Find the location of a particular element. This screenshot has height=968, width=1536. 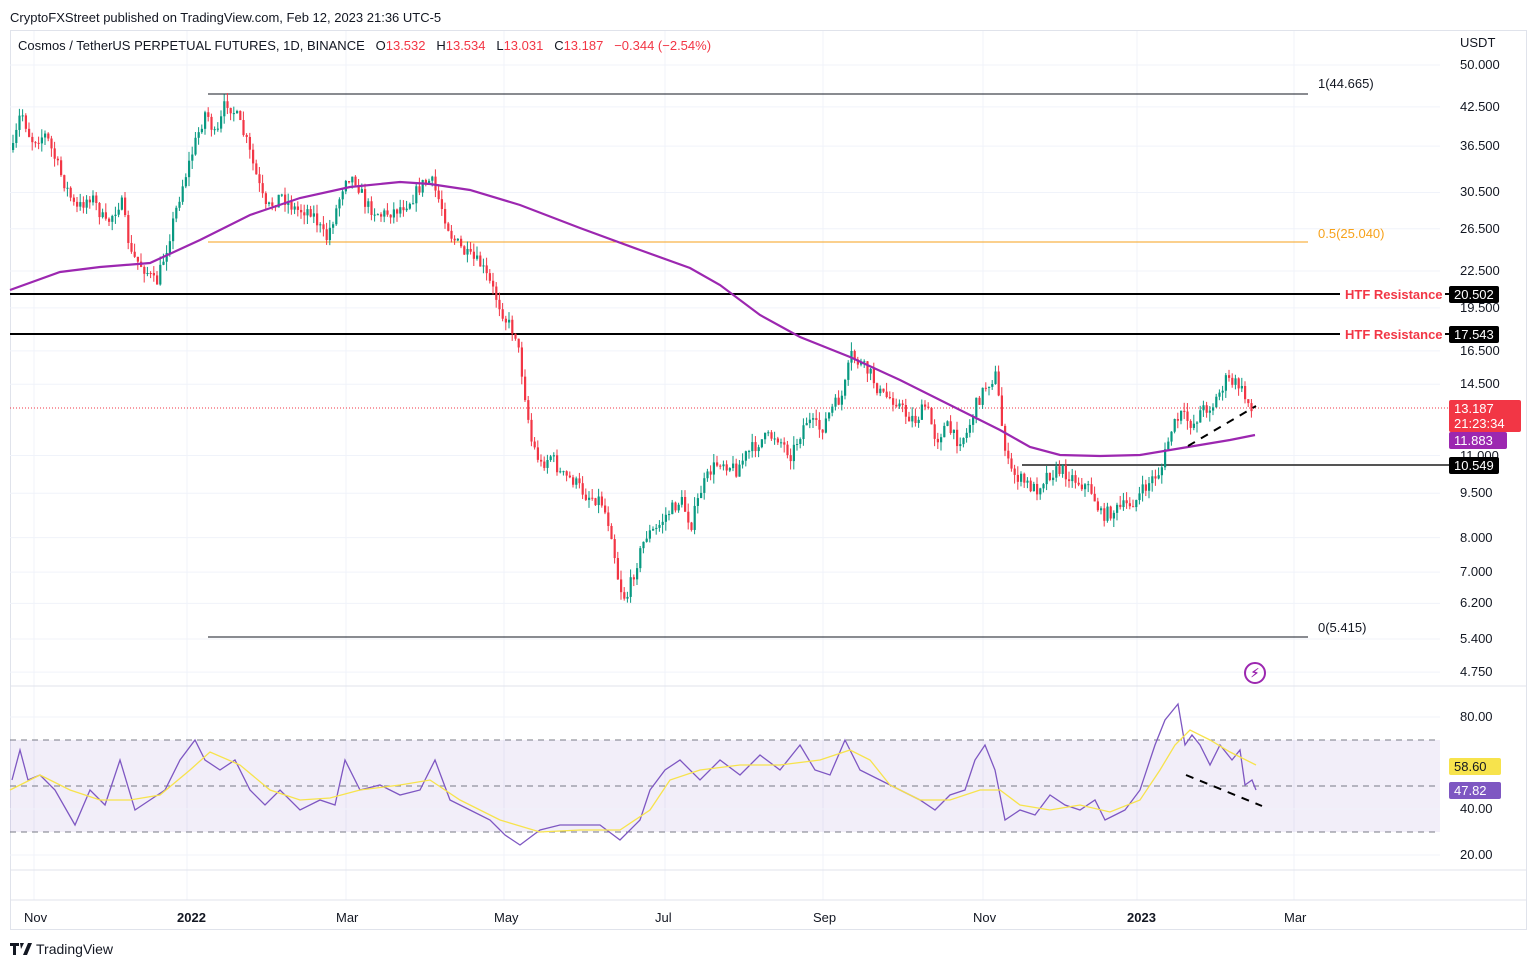

low-value: 13.031 is located at coordinates (523, 45).